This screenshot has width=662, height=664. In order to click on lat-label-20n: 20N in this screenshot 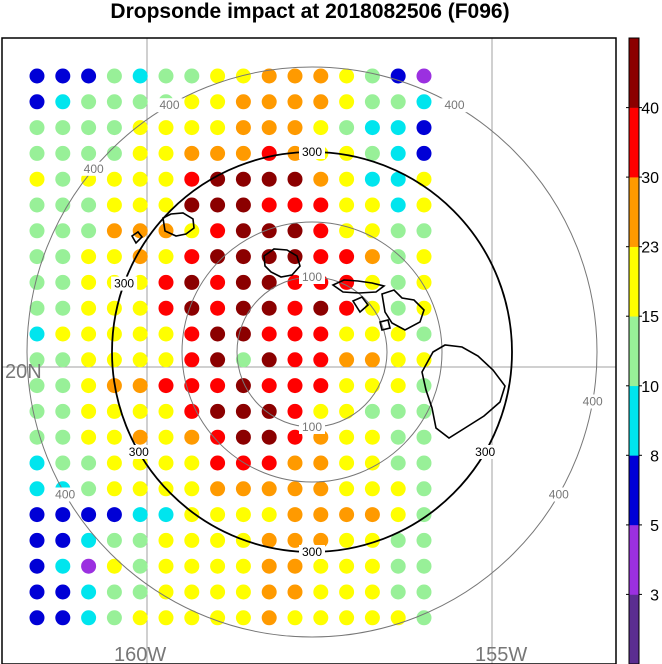, I will do `click(23, 372)`.